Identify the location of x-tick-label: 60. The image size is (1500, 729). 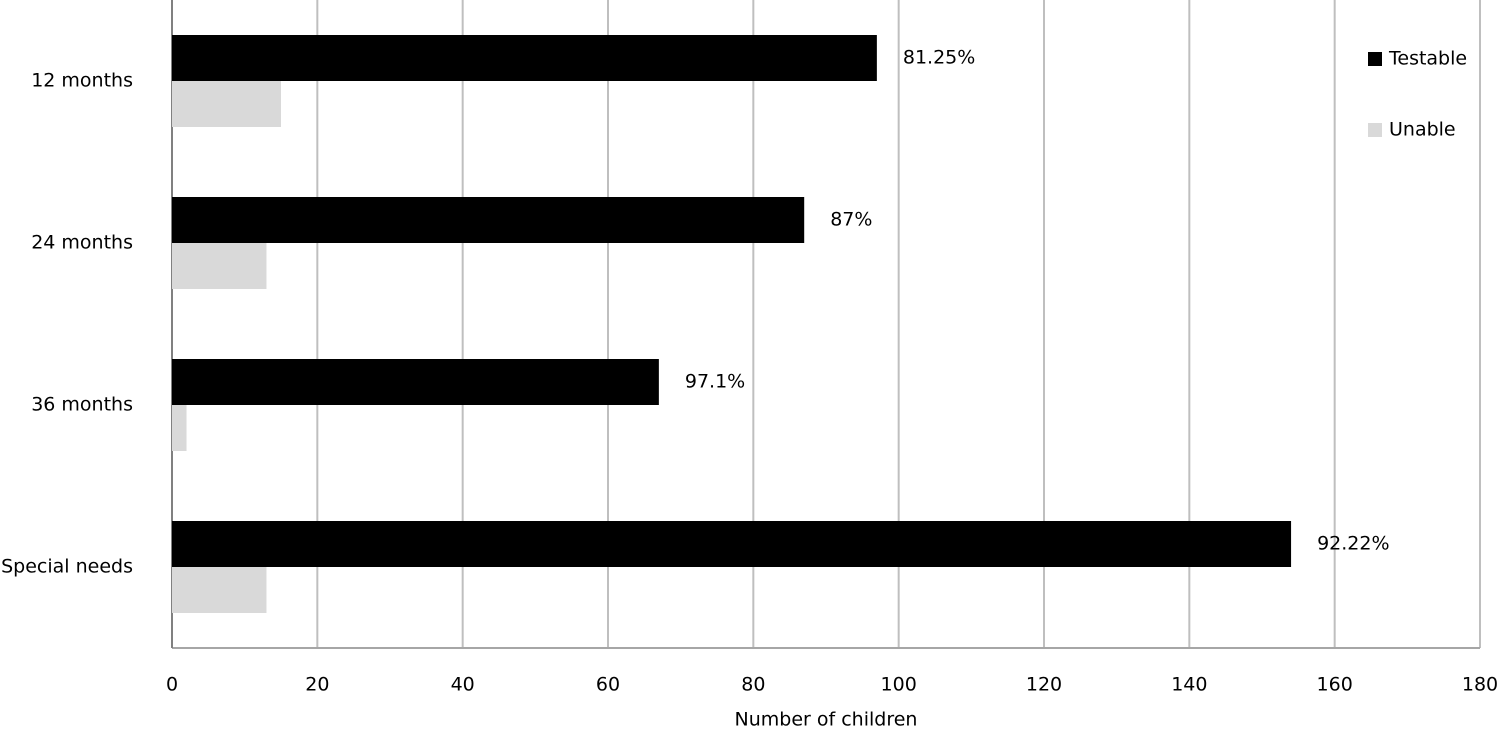
(608, 685).